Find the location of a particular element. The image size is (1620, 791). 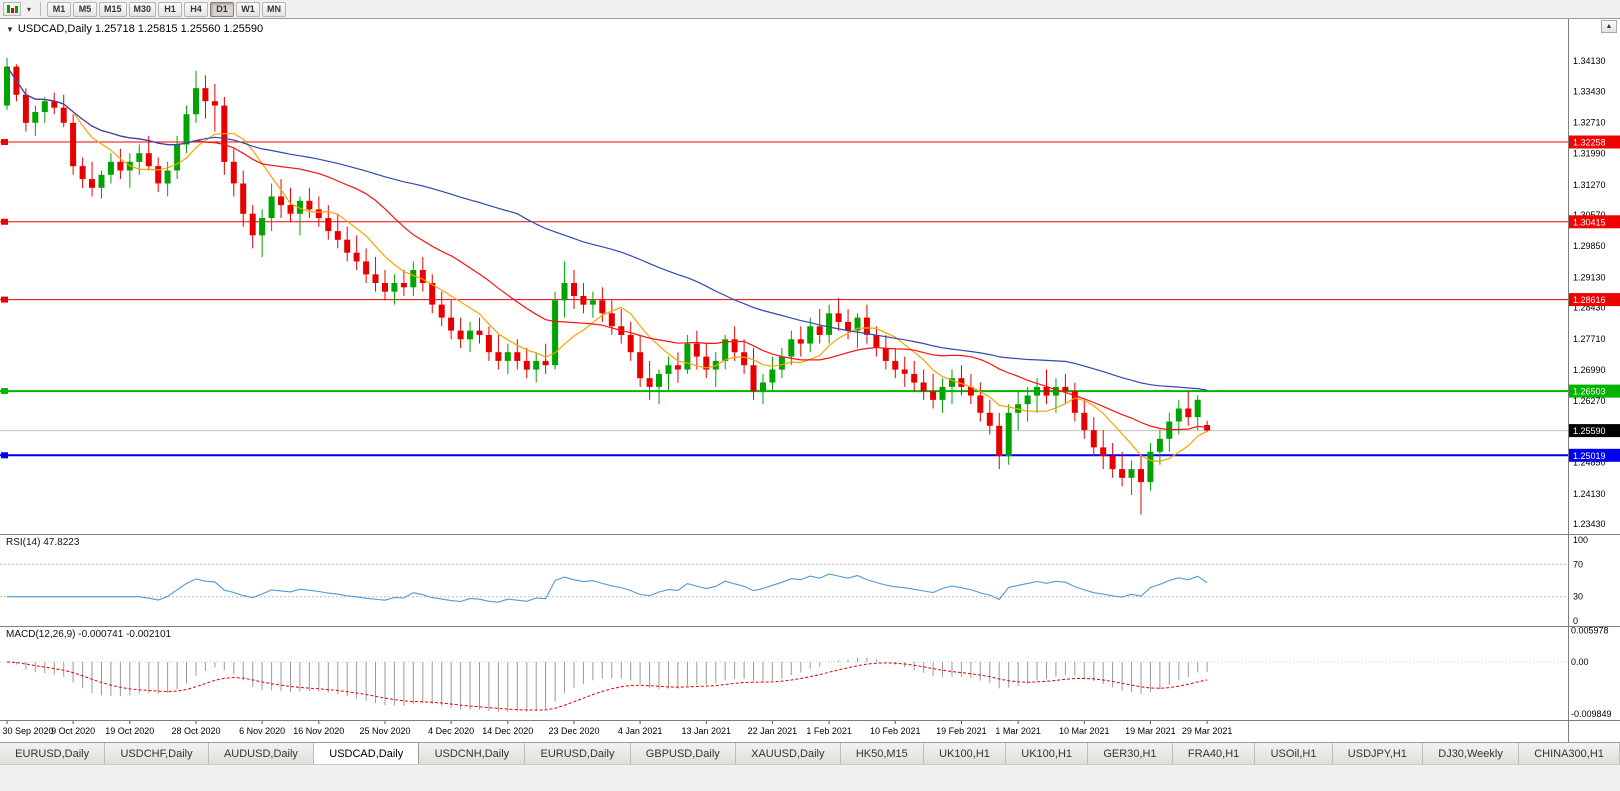

timeframe-button-m5: M5 is located at coordinates (85, 9).